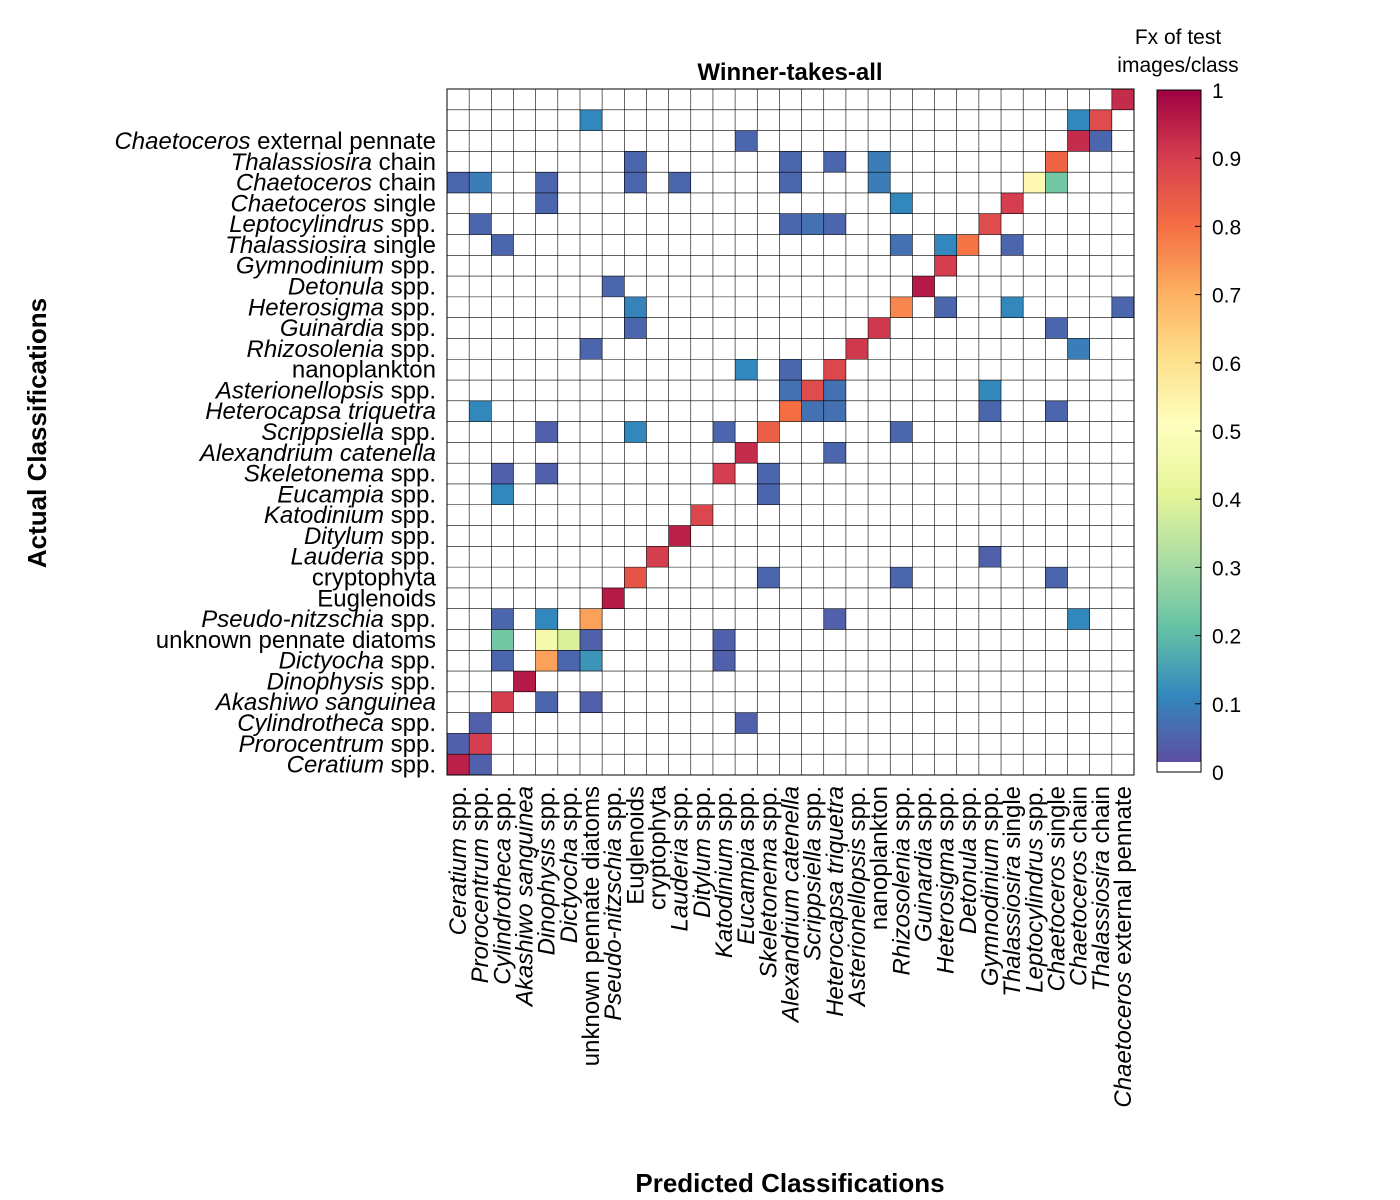 The image size is (1400, 1200). Describe the element at coordinates (1226, 159) in the screenshot. I see `colorbar-tick-label: 0.9` at that location.